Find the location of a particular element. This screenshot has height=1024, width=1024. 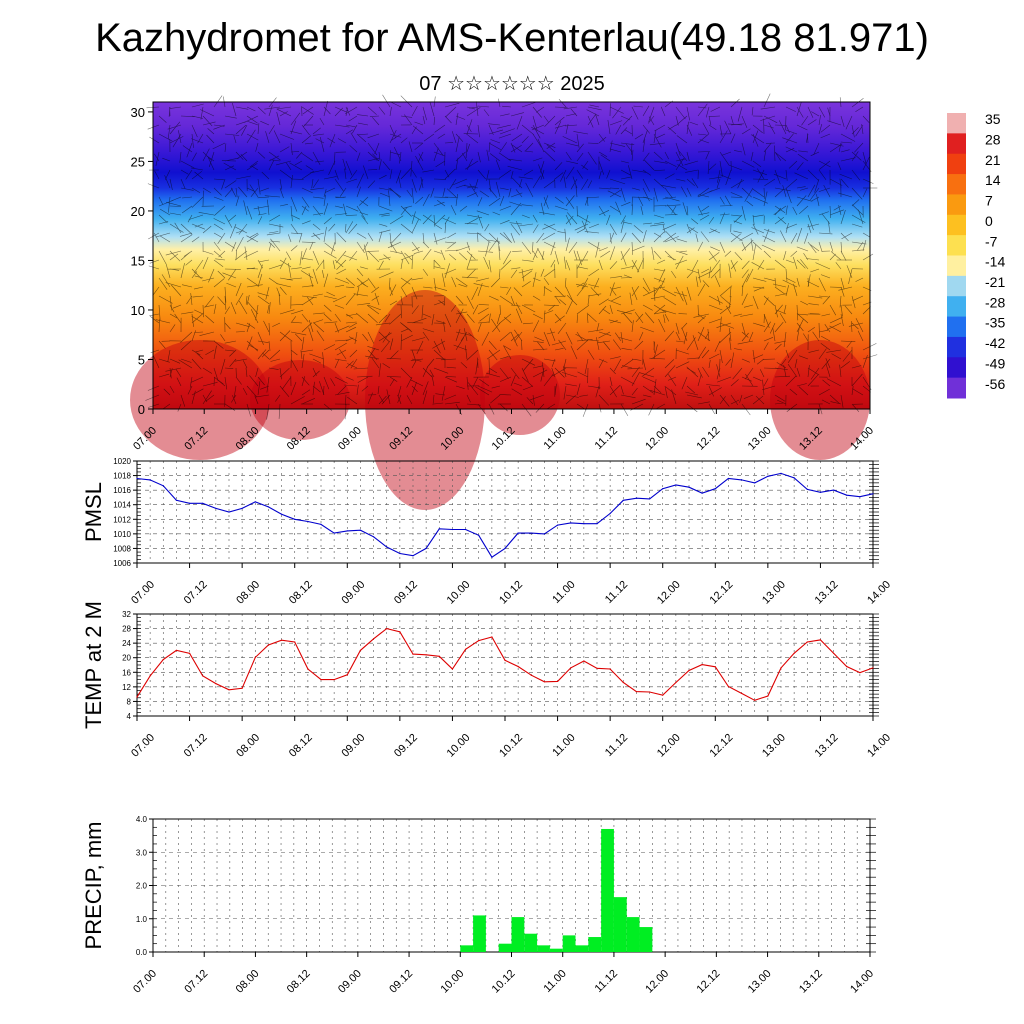

heatmap-x-tick-label: 11.12 is located at coordinates (606, 438).